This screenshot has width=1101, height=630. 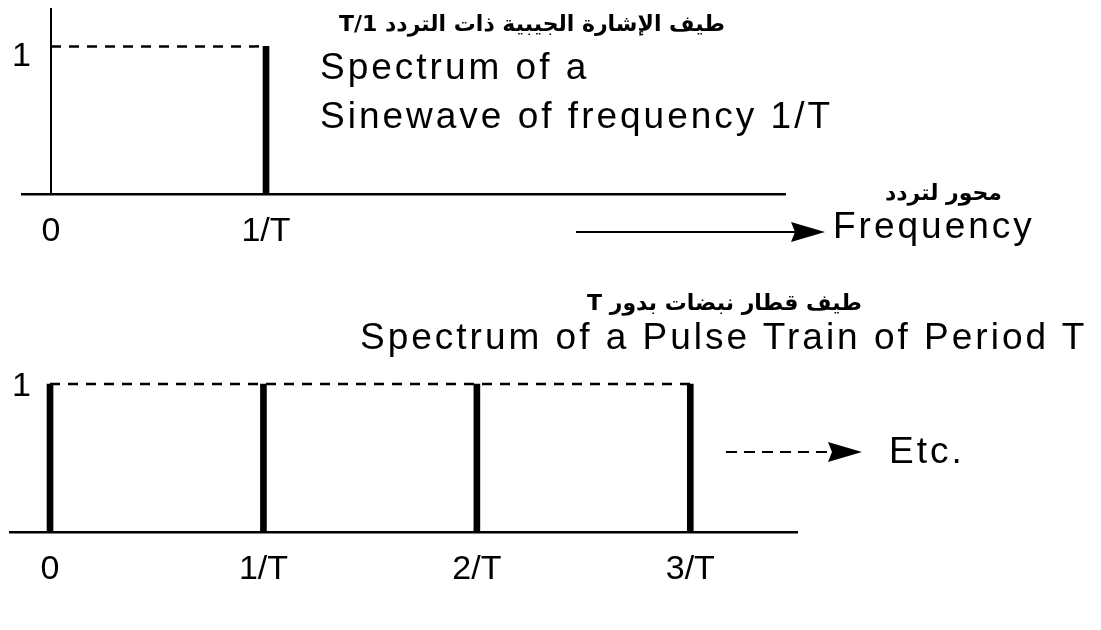 What do you see at coordinates (724, 303) in the screenshot?
I see `chart-subtitle: طيف قطار نبضات بدور T` at bounding box center [724, 303].